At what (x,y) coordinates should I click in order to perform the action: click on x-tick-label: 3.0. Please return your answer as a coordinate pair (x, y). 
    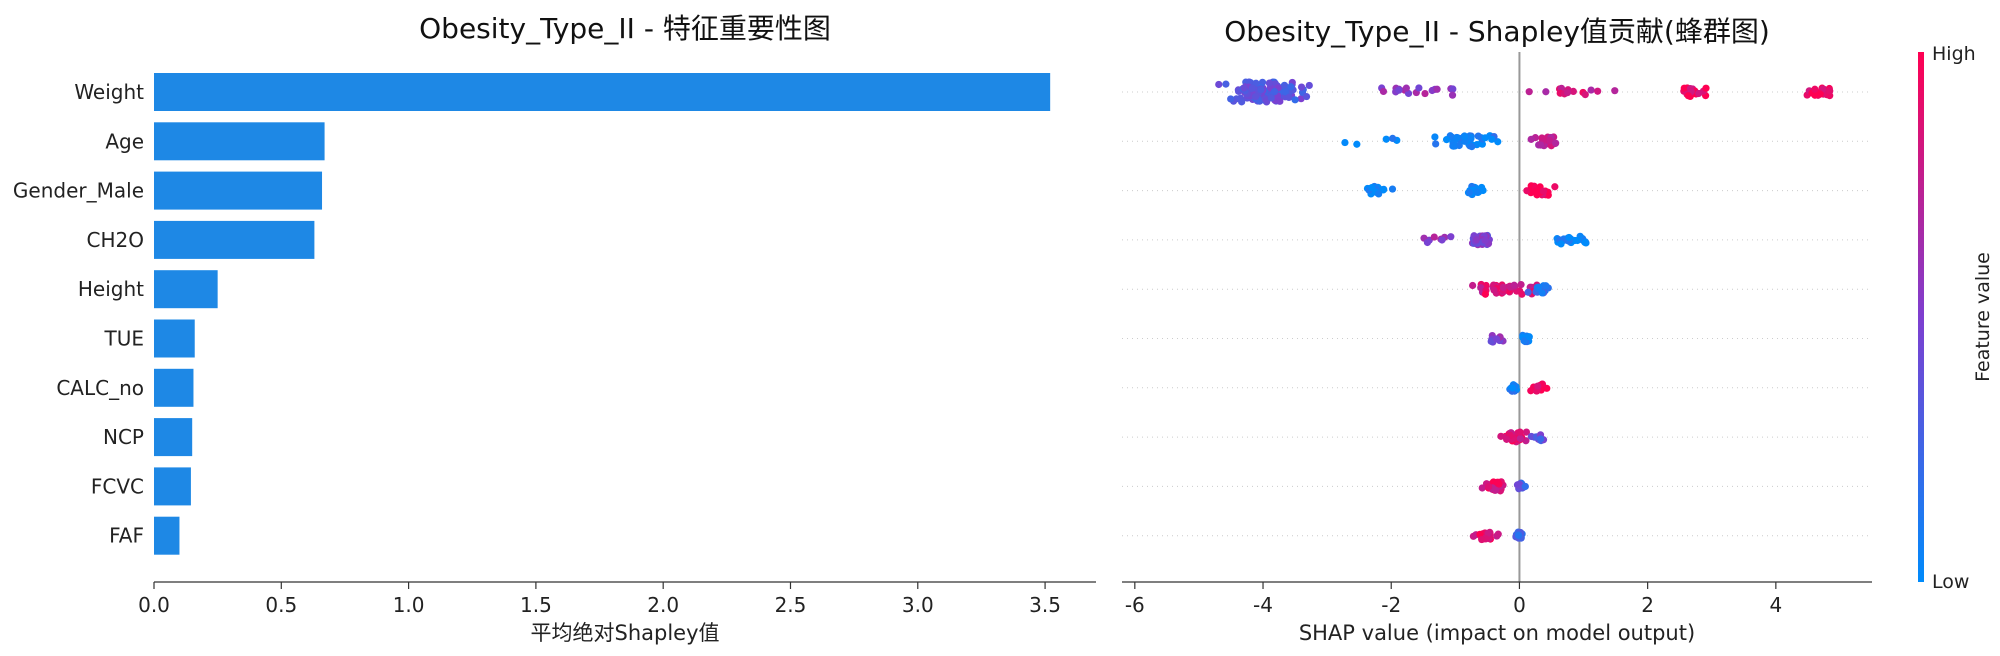
    Looking at the image, I should click on (918, 605).